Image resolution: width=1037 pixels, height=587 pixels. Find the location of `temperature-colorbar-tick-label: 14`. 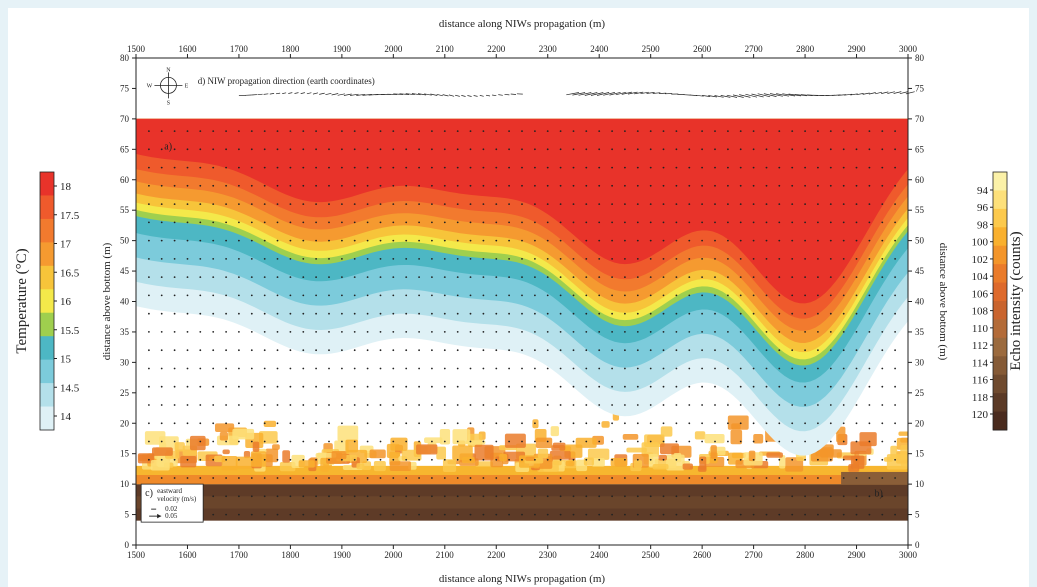

temperature-colorbar-tick-label: 14 is located at coordinates (66, 417).